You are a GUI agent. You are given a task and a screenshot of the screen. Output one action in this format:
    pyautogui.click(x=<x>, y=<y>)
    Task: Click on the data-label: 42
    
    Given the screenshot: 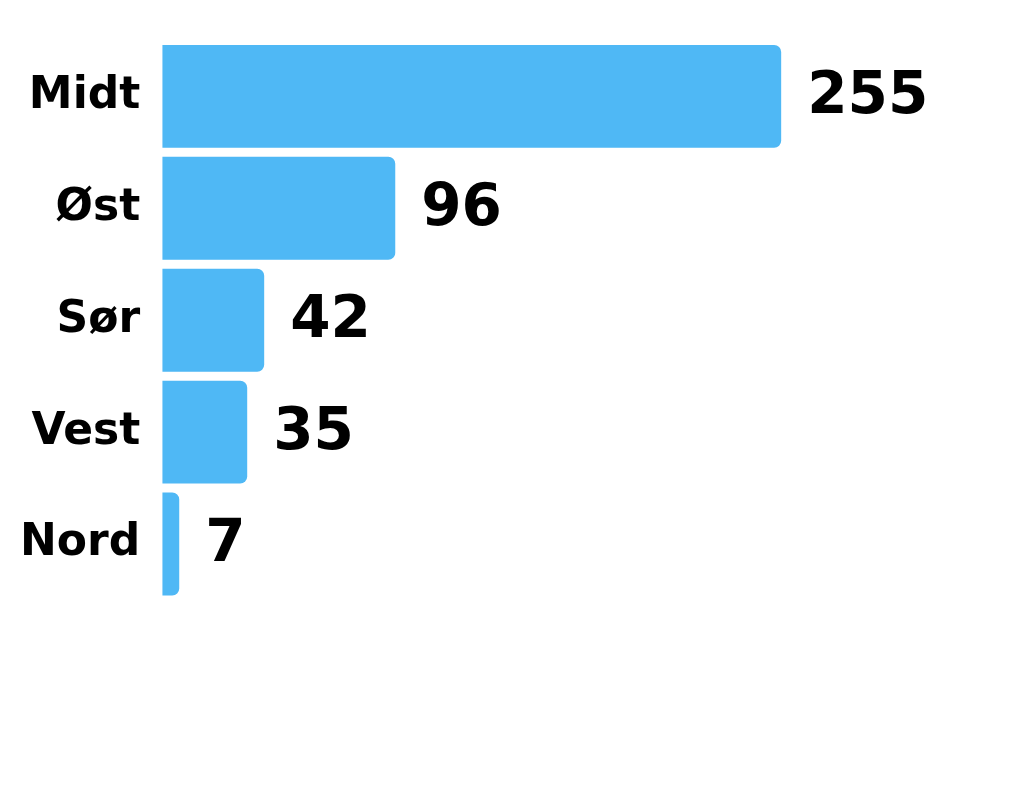 What is the action you would take?
    pyautogui.click(x=330, y=317)
    